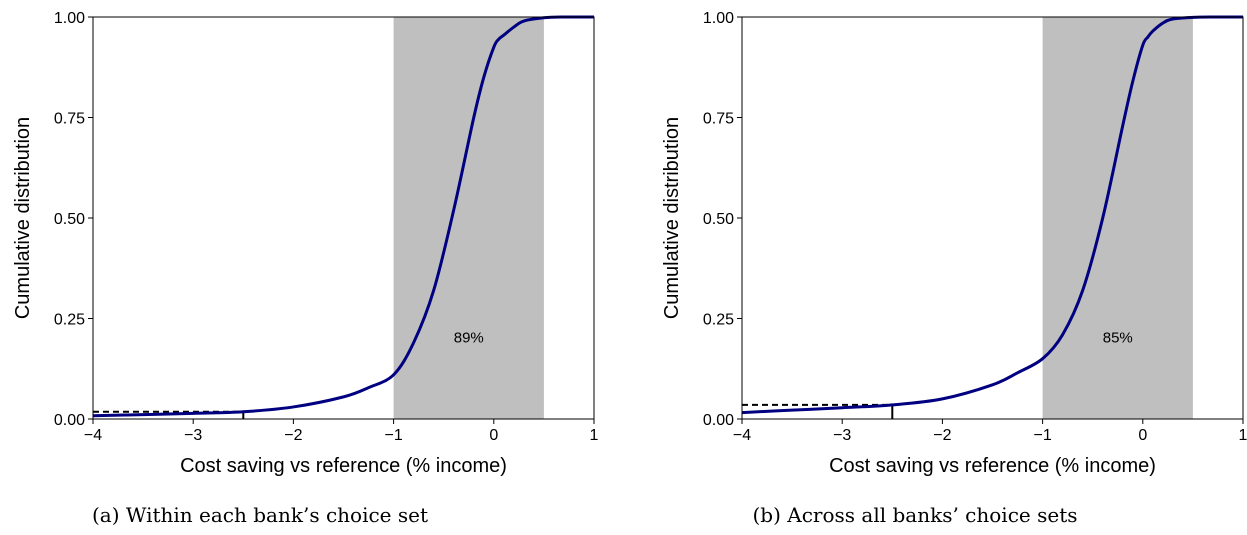 This screenshot has height=535, width=1247. Describe the element at coordinates (260, 515) in the screenshot. I see `panel-caption: (a) Within each bank’s choice set` at that location.